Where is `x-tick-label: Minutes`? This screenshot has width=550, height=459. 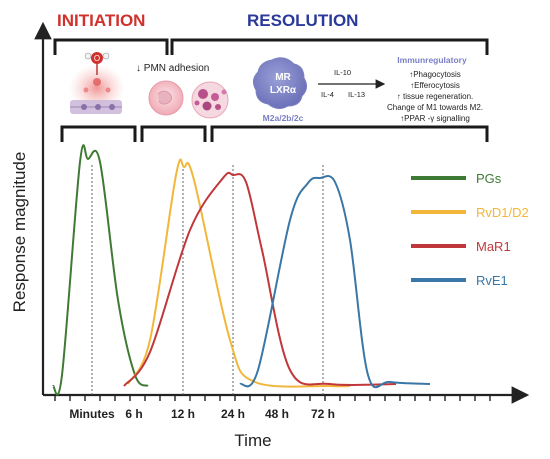
x-tick-label: Minutes is located at coordinates (92, 414).